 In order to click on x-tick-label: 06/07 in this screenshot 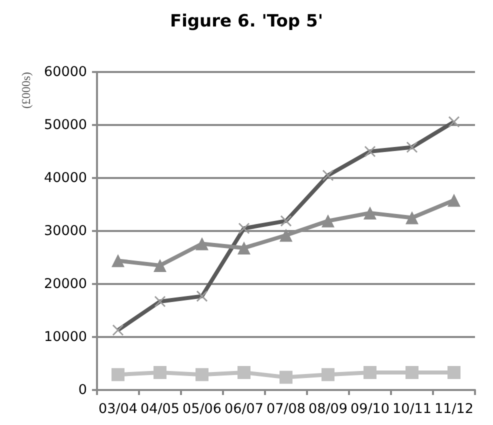, I will do `click(244, 409)`.